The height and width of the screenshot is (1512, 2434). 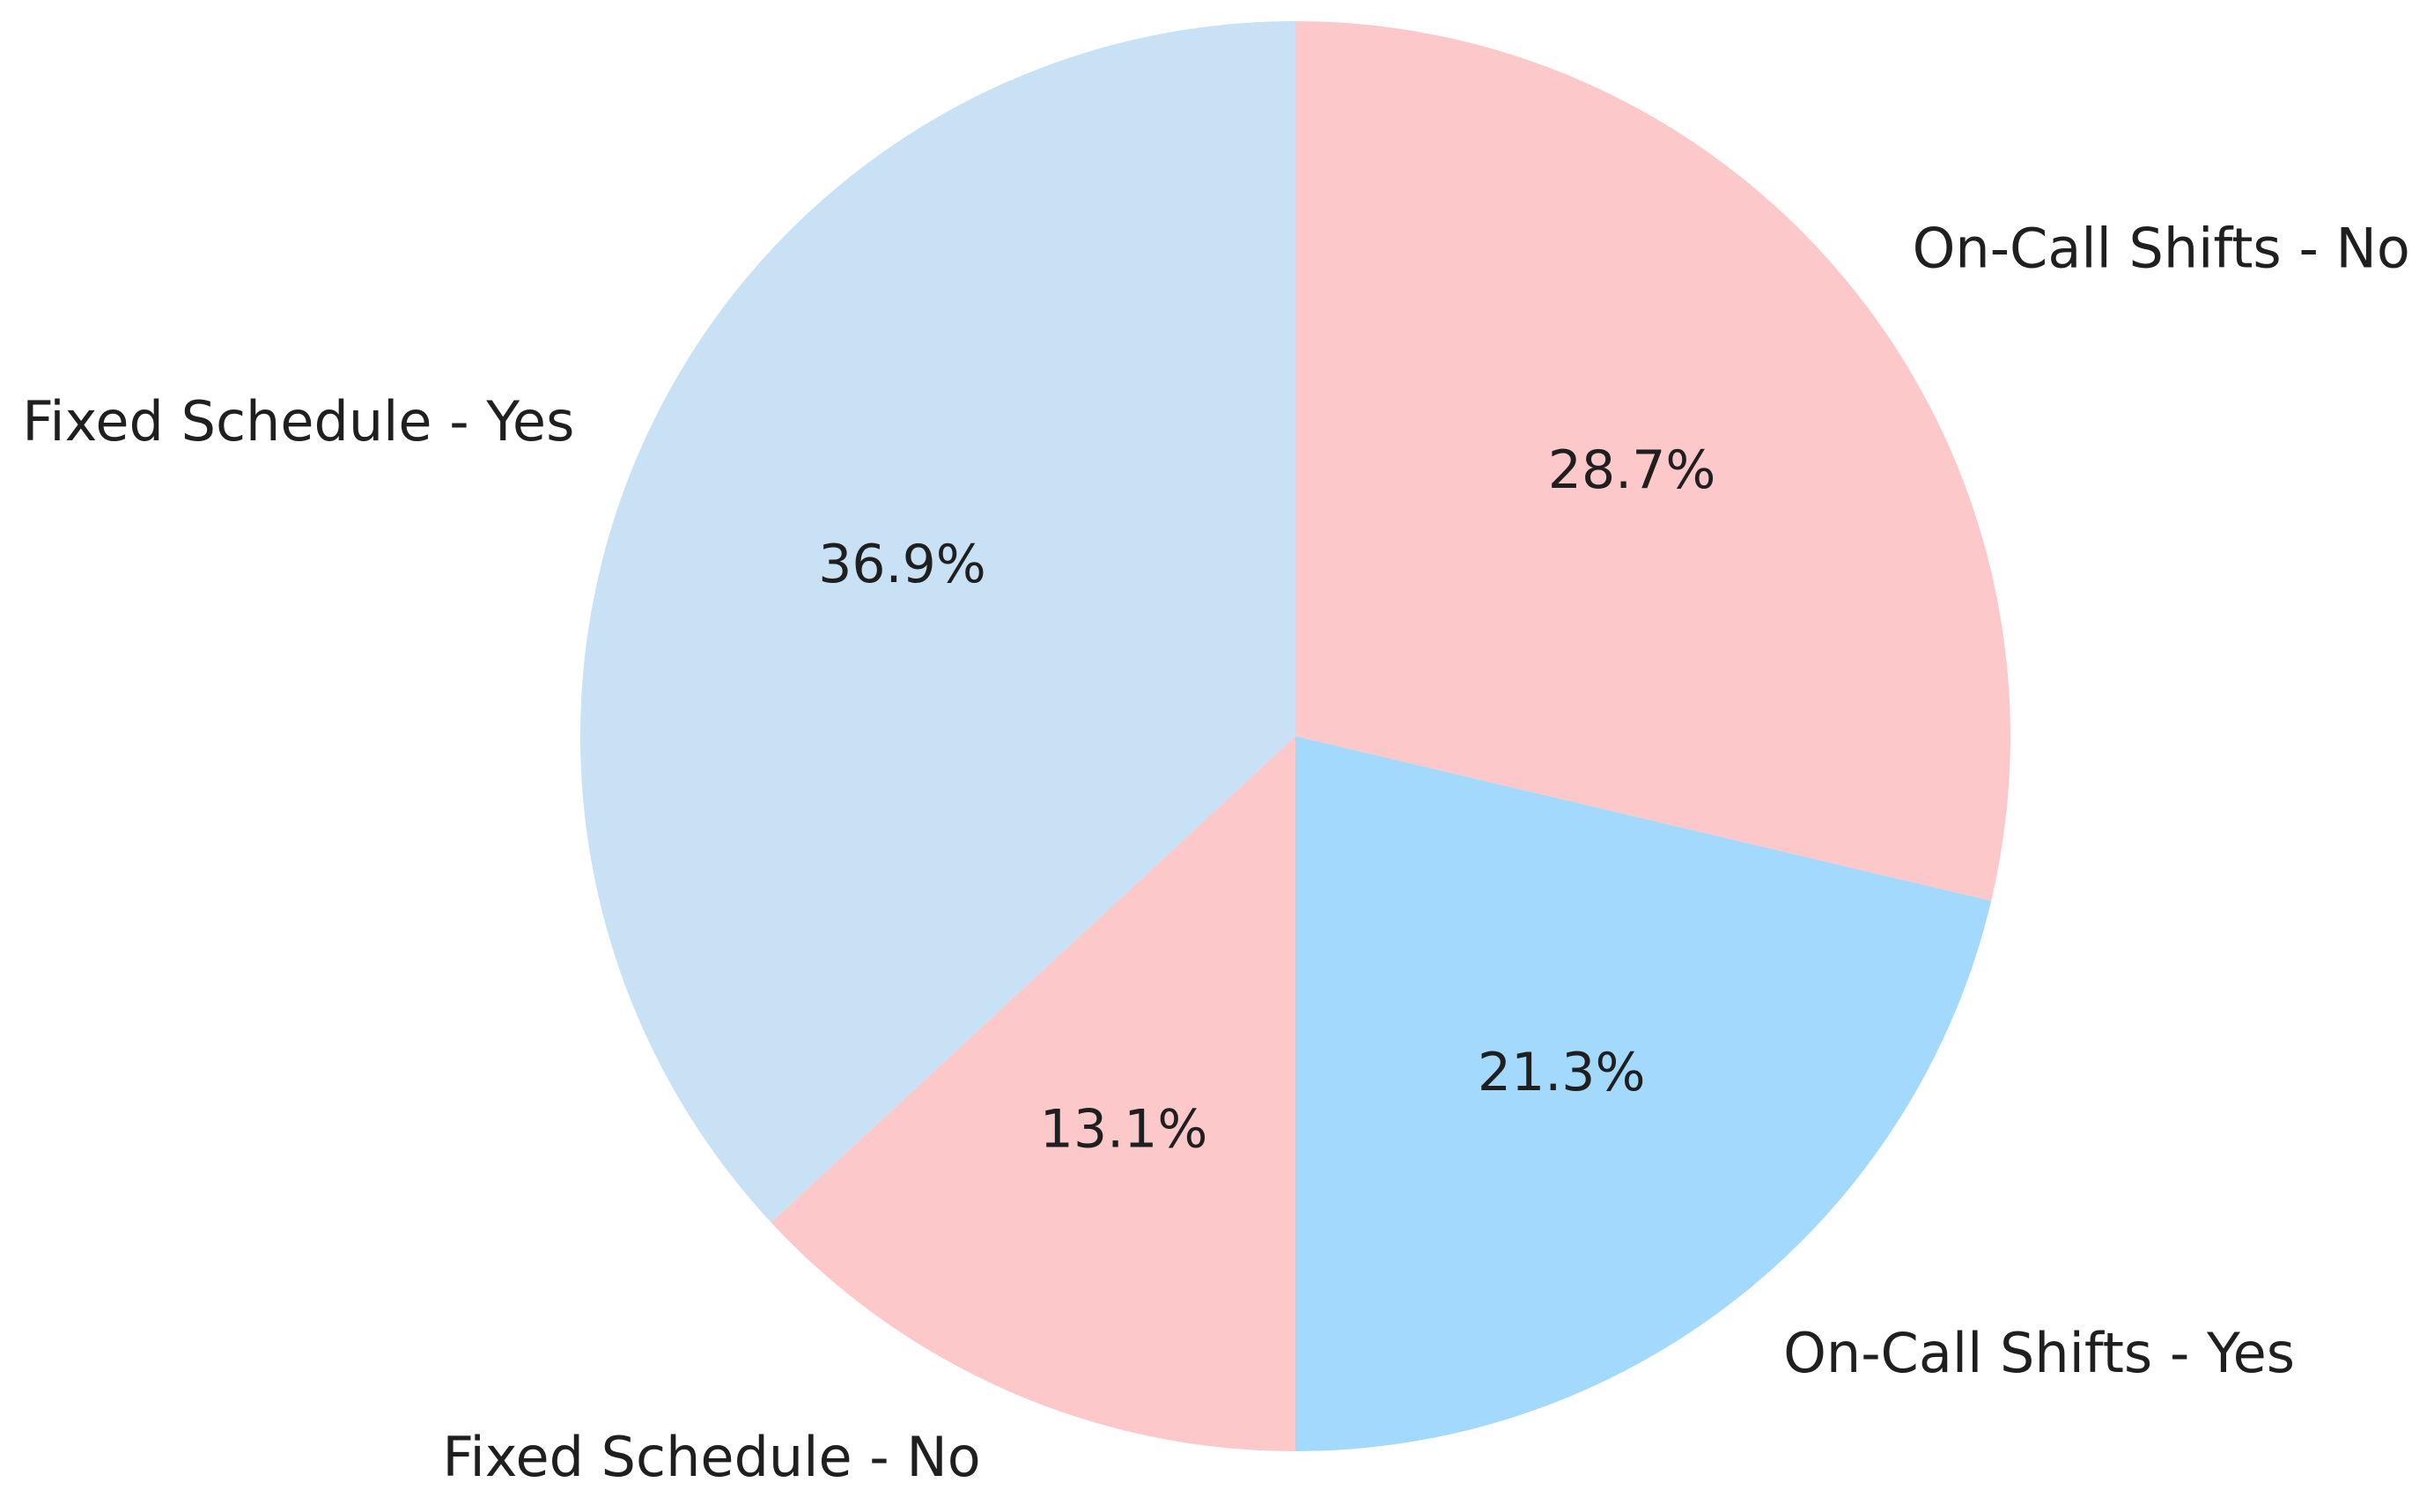 I want to click on pie-slice-pct-0: 28.7%, so click(x=1632, y=470).